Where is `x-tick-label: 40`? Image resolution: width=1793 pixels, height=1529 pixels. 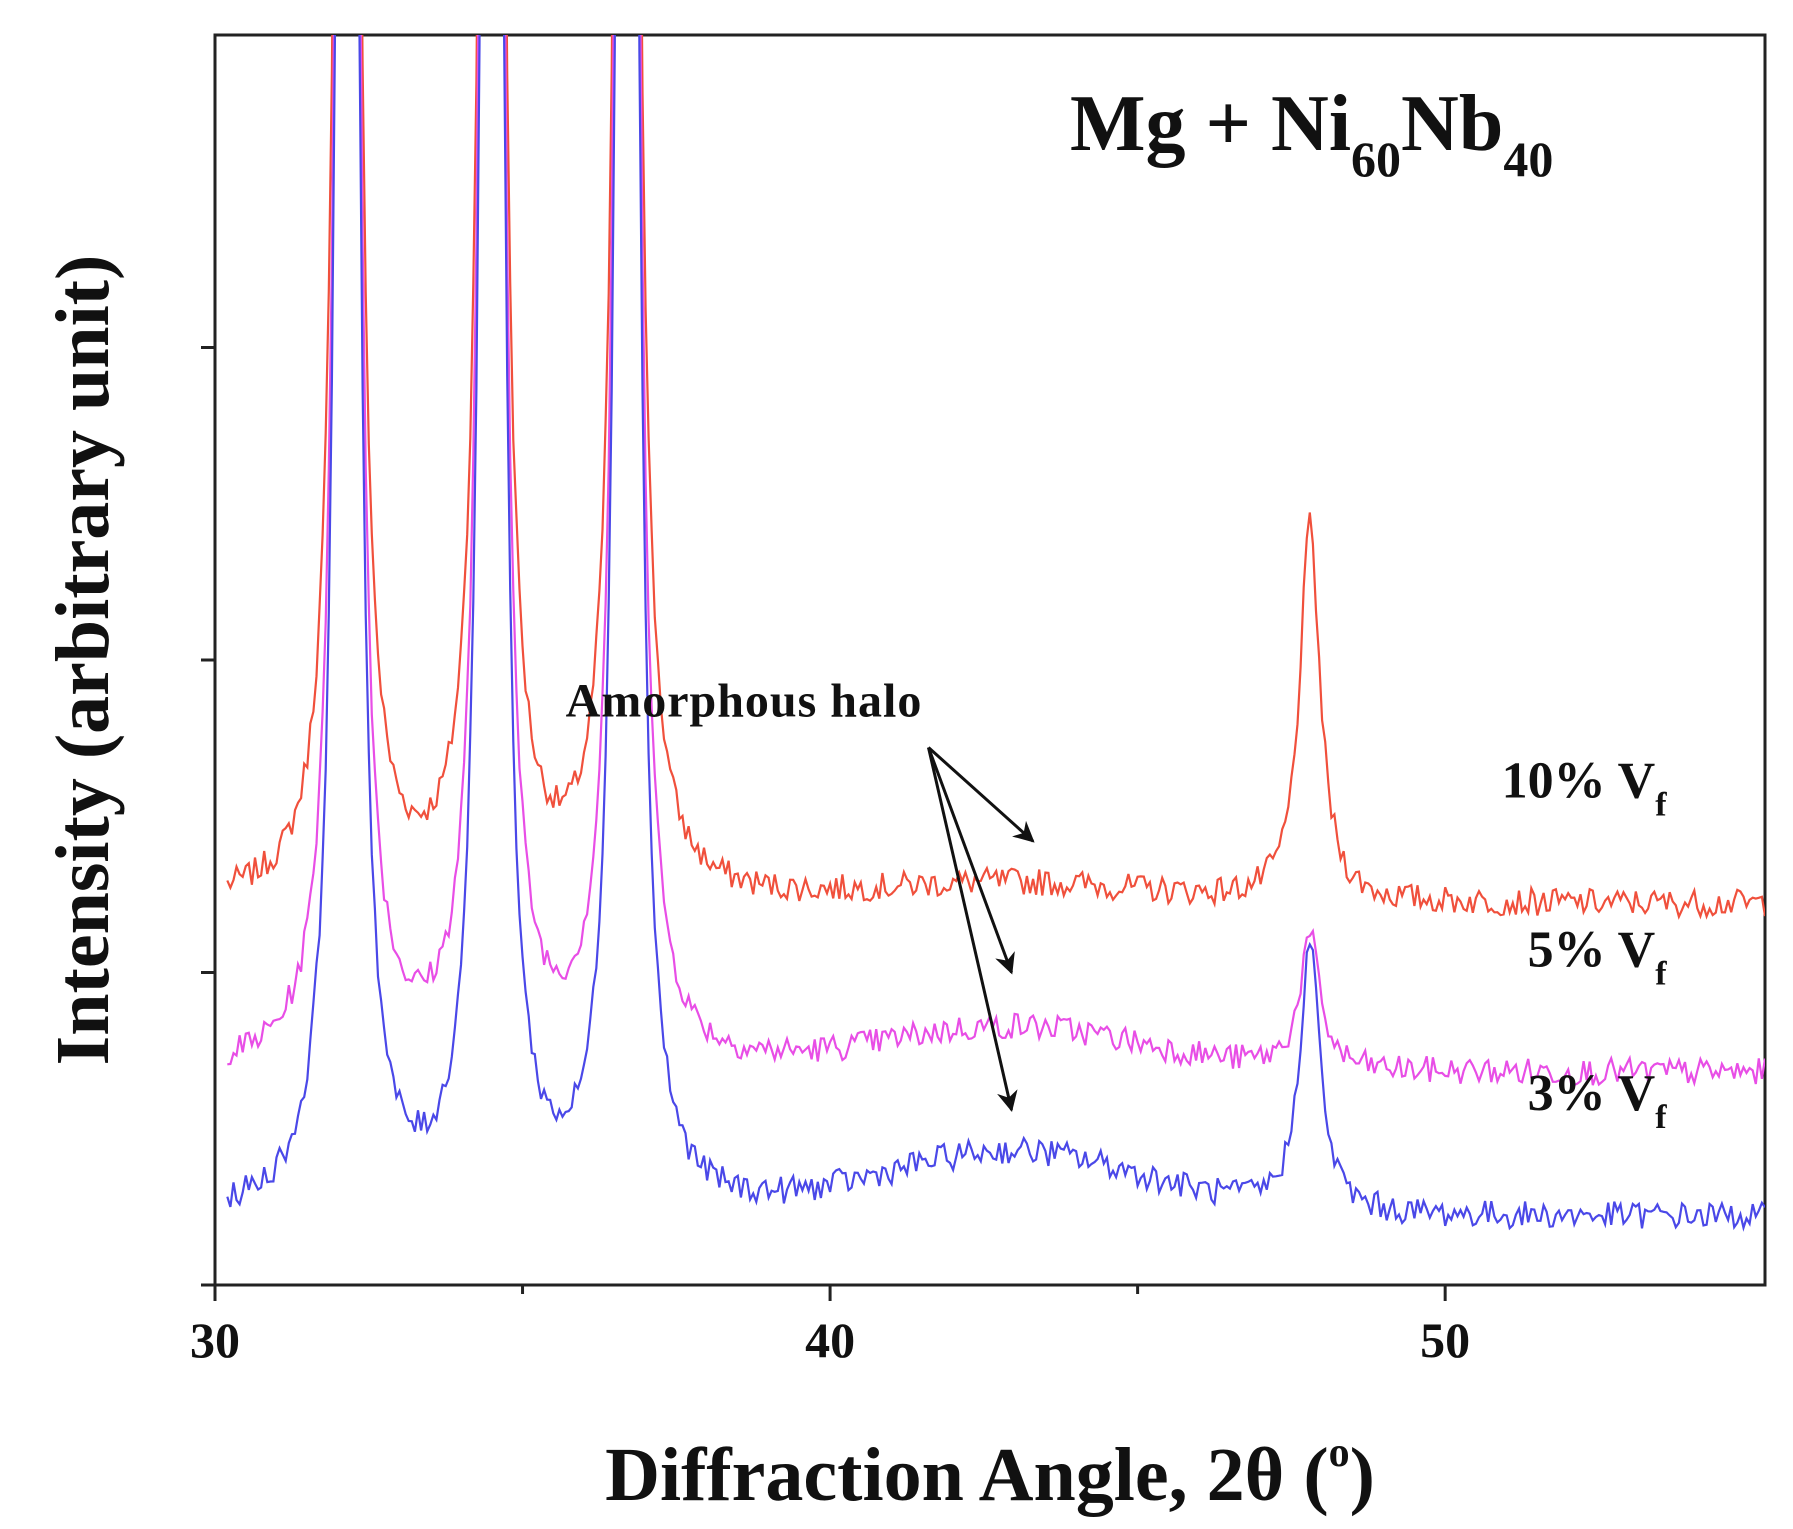
x-tick-label: 40 is located at coordinates (830, 1340).